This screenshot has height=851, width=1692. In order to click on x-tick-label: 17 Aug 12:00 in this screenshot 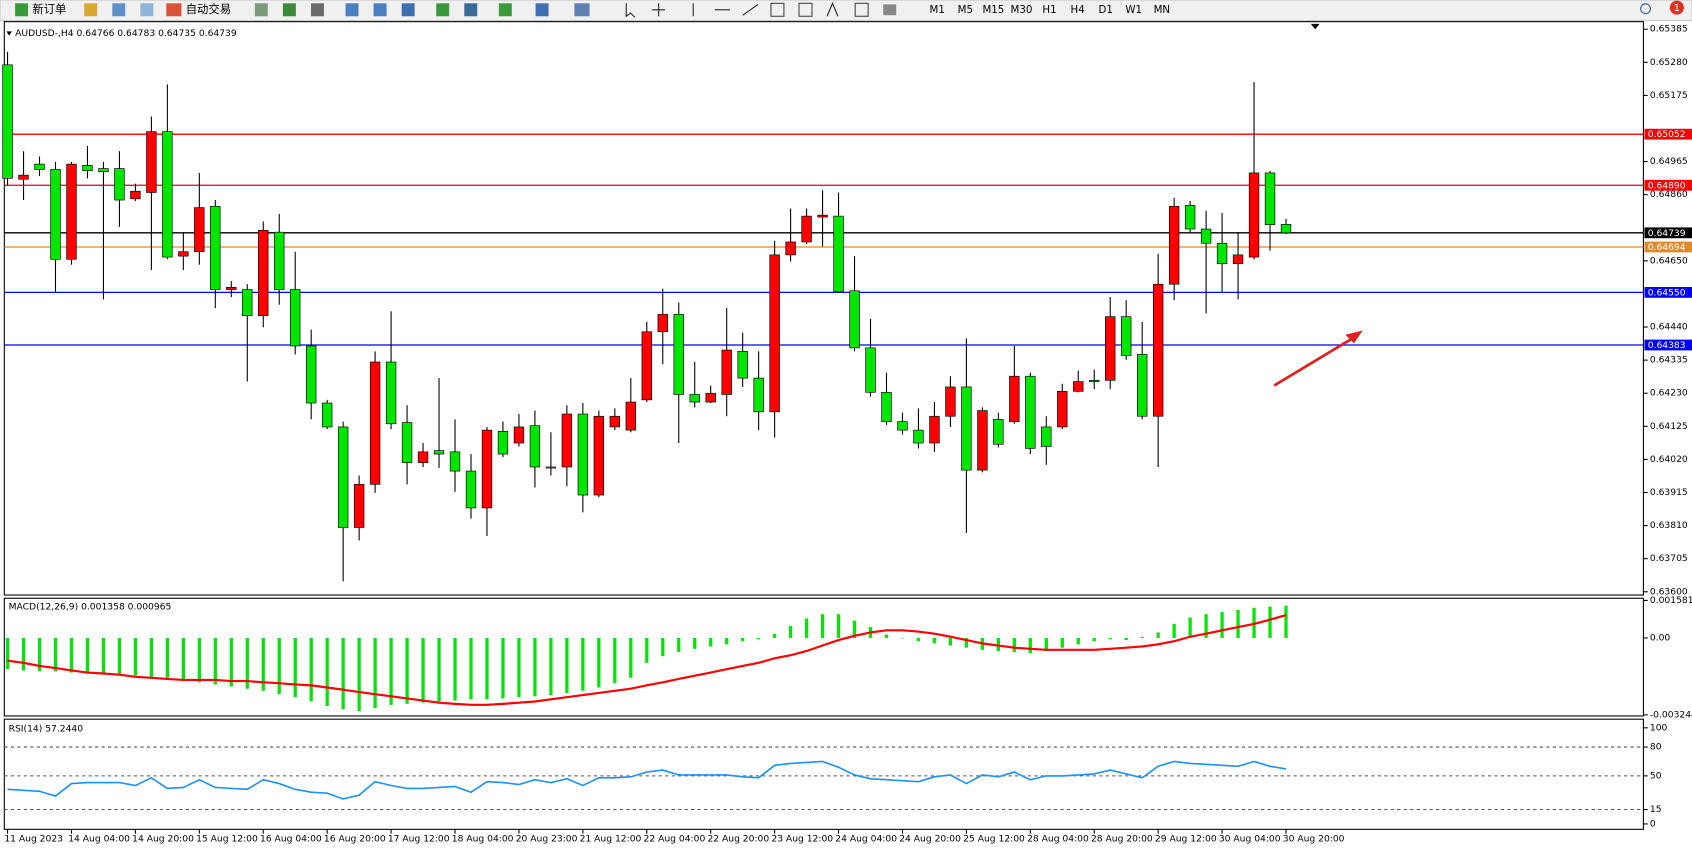, I will do `click(419, 839)`.